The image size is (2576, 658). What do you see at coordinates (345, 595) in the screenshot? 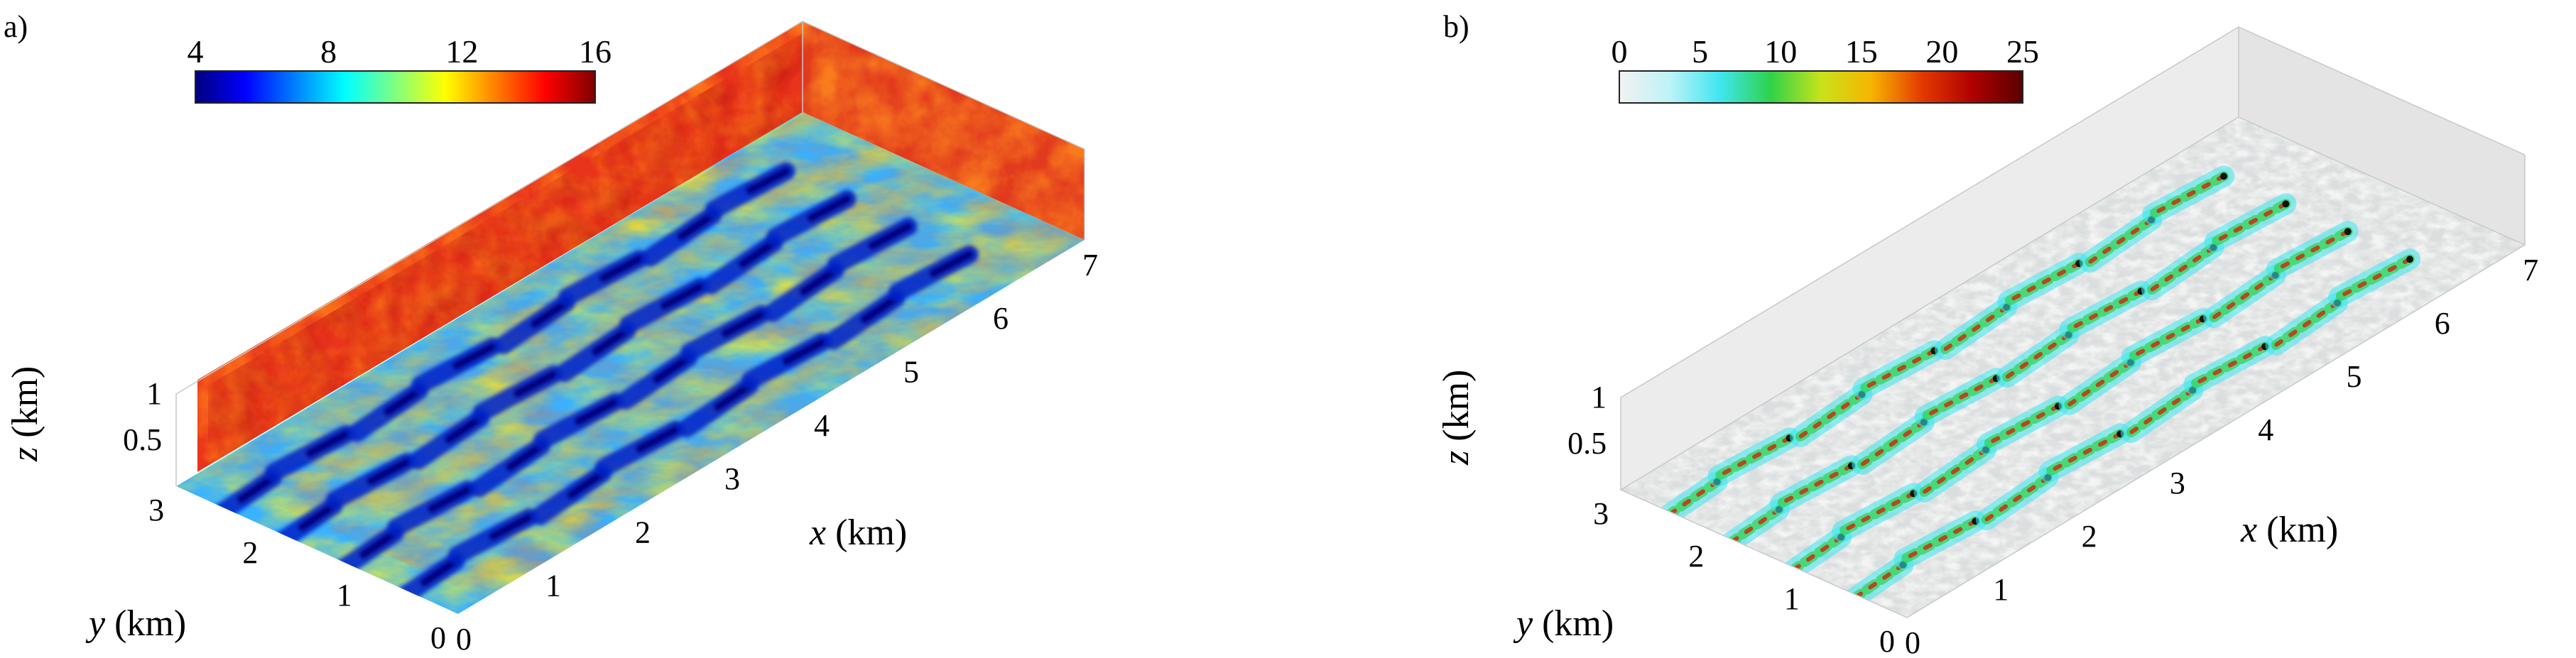
I see `y-tick-label: 1` at bounding box center [345, 595].